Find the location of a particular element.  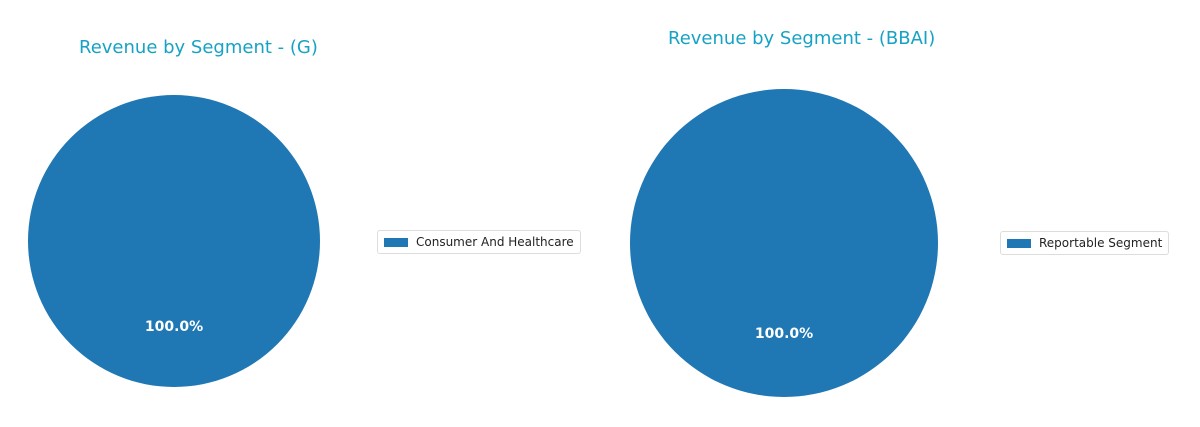

legend-bbai: Reportable Segment is located at coordinates (1085, 243).